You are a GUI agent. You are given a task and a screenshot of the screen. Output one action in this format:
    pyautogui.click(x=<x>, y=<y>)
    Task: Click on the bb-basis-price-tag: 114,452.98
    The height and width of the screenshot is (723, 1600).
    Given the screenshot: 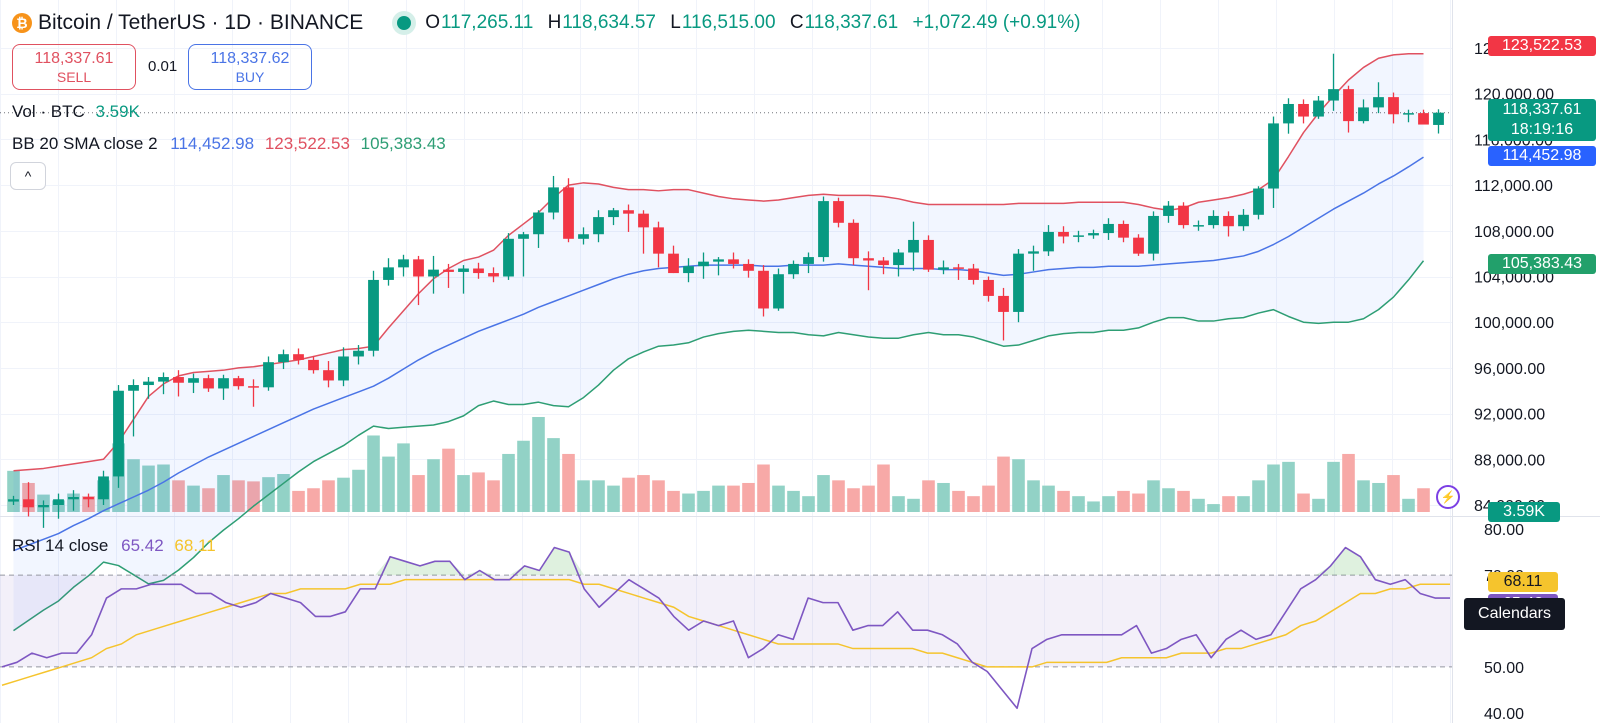 What is the action you would take?
    pyautogui.click(x=1542, y=156)
    